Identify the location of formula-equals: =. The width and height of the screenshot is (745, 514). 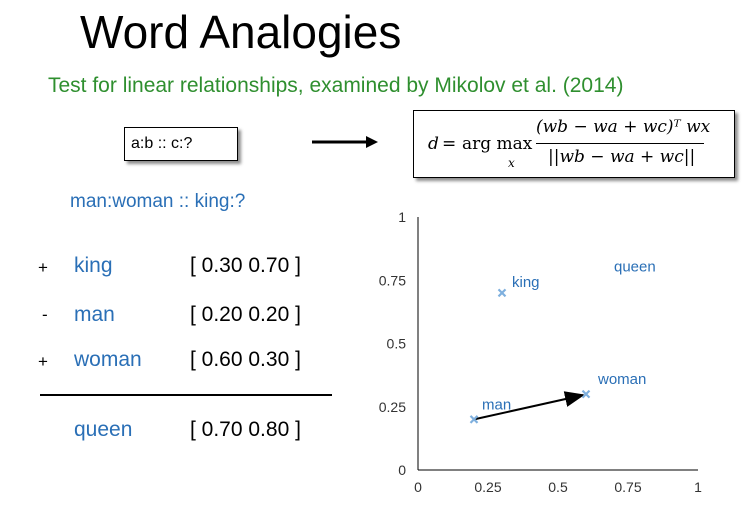
(449, 144).